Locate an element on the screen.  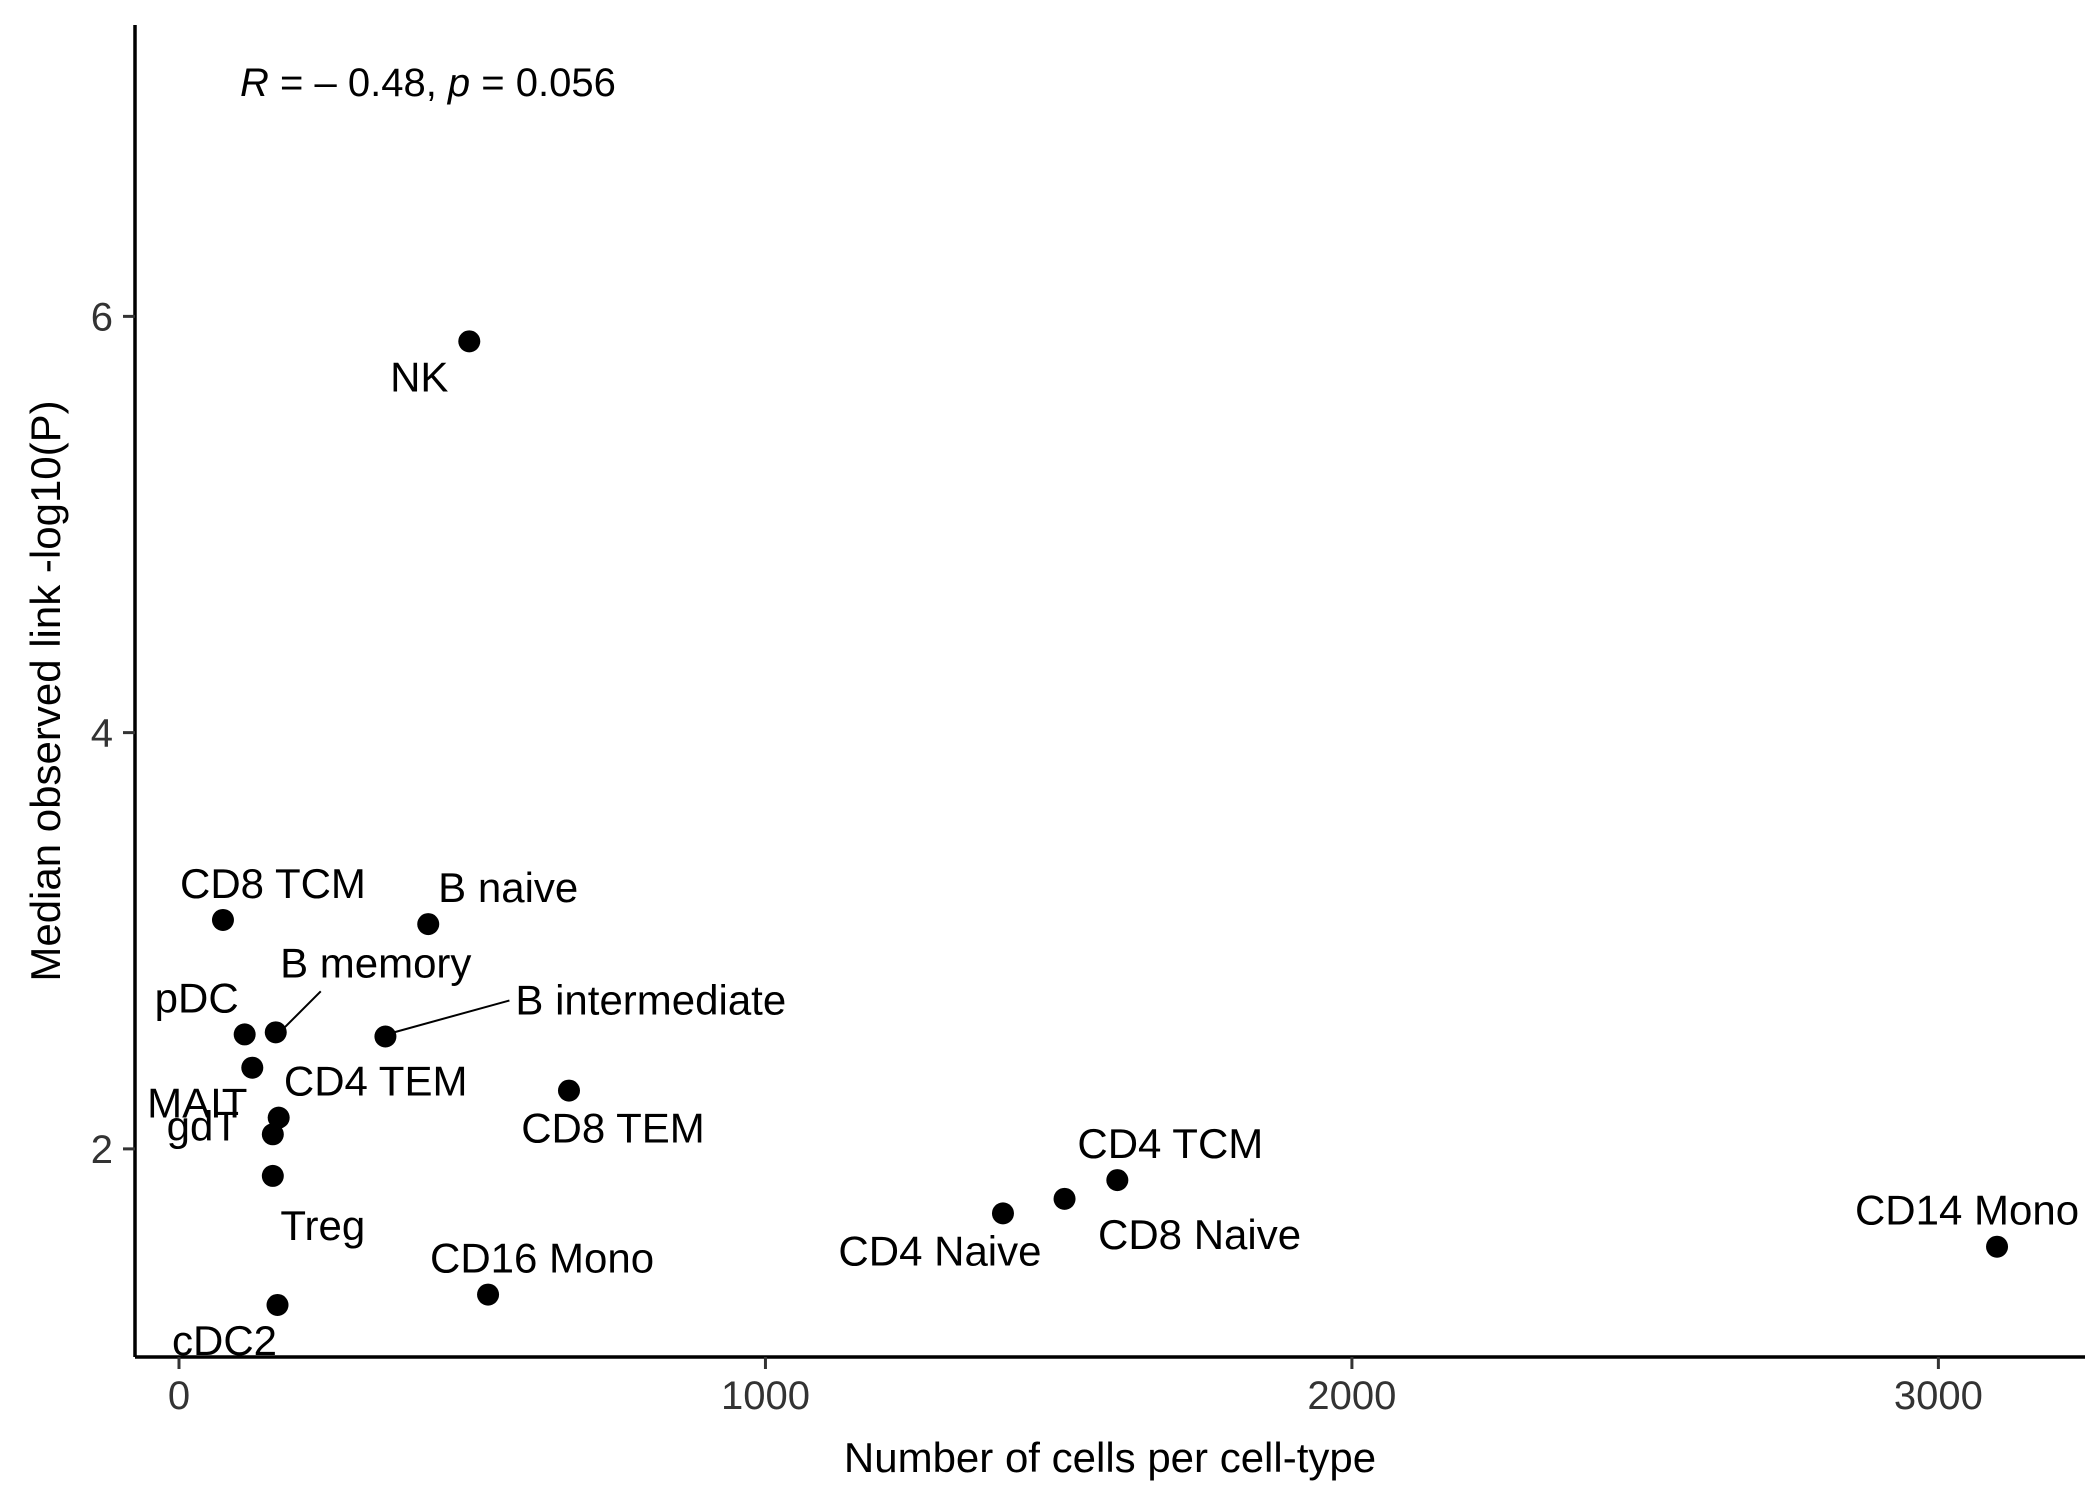
x-tick-label: 1000 is located at coordinates (765, 1396).